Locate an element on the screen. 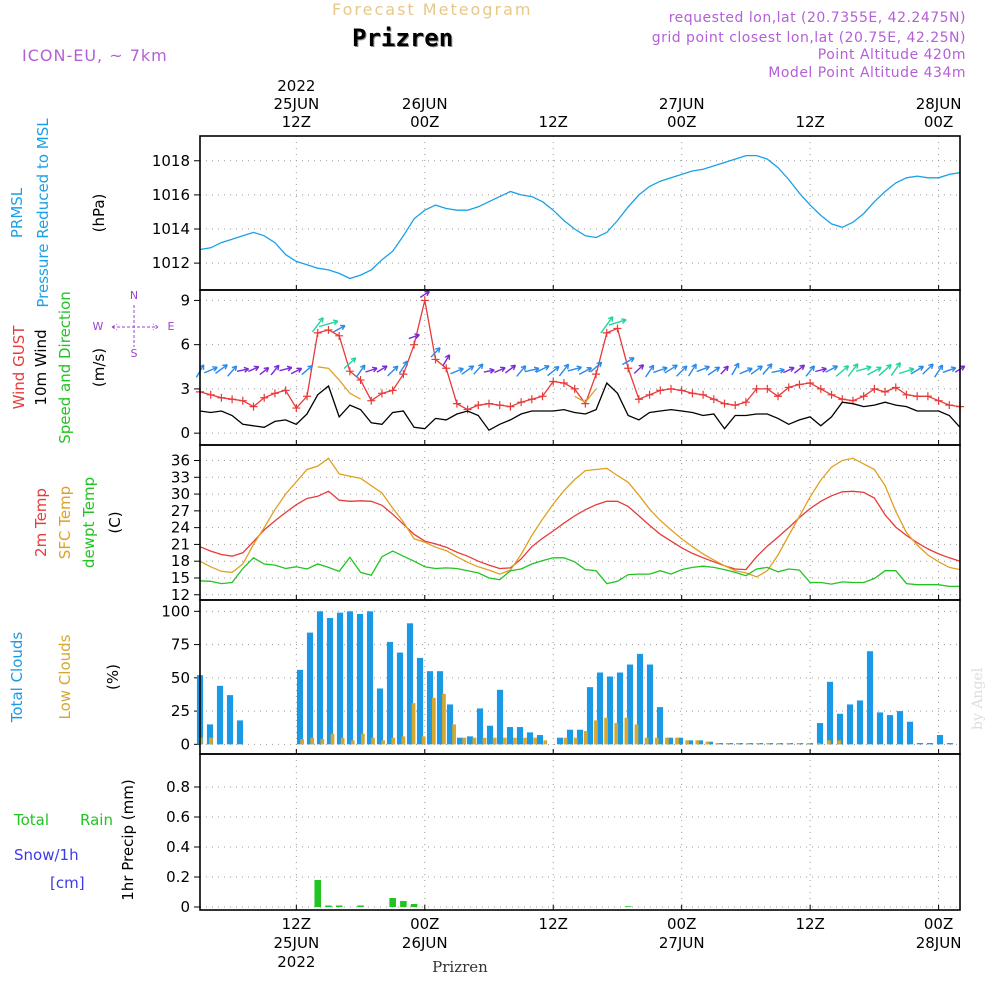 The width and height of the screenshot is (1000, 1000). panel-clouds: 0 25 50 75 100 Total Clouds Low Clouds (%) is located at coordinates (484, 677).